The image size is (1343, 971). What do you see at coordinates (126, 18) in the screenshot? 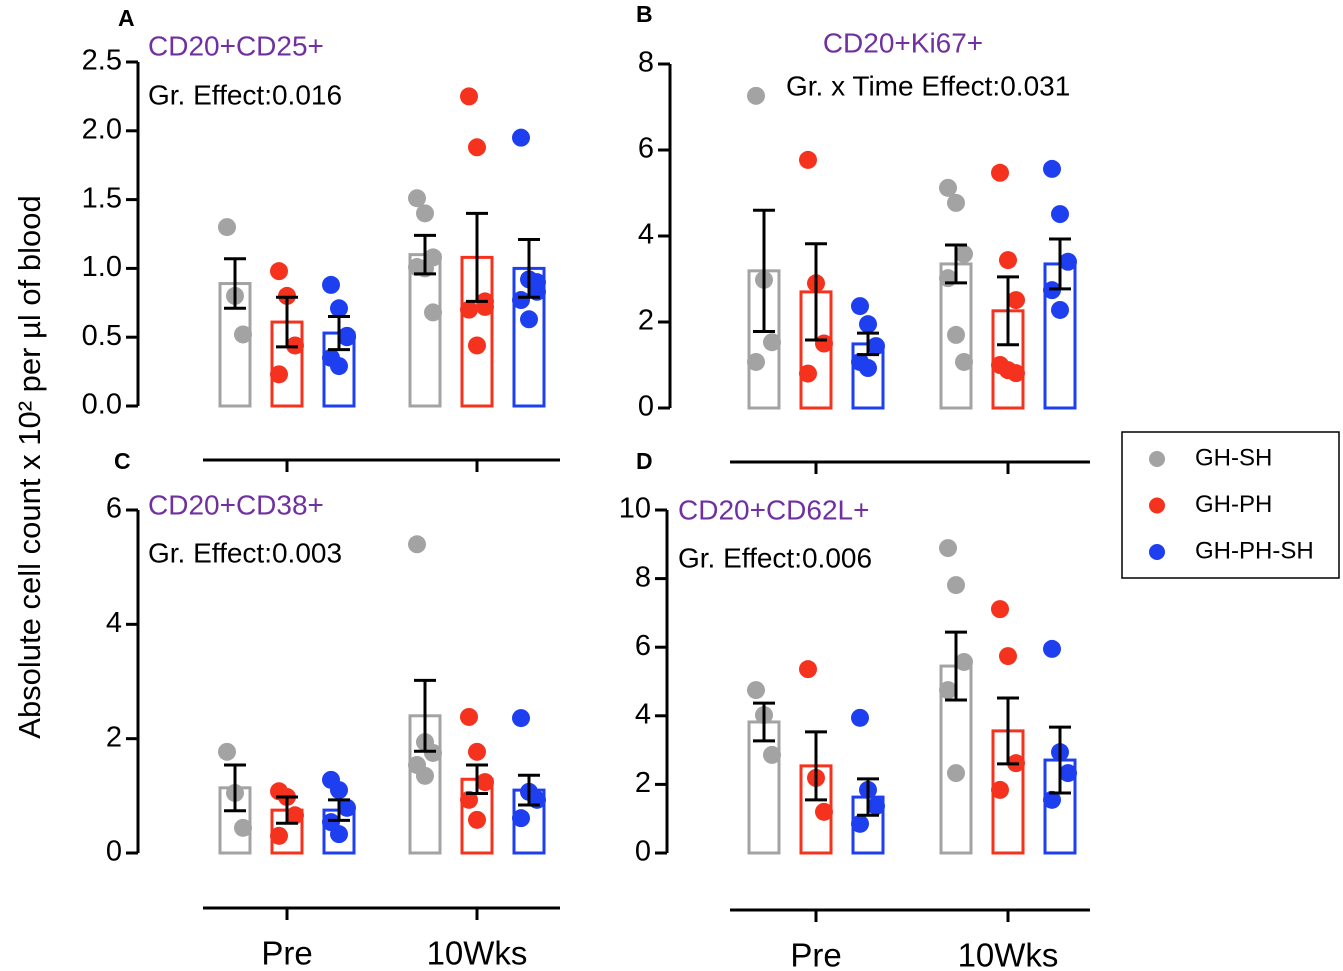
I see `panel-letter: A` at bounding box center [126, 18].